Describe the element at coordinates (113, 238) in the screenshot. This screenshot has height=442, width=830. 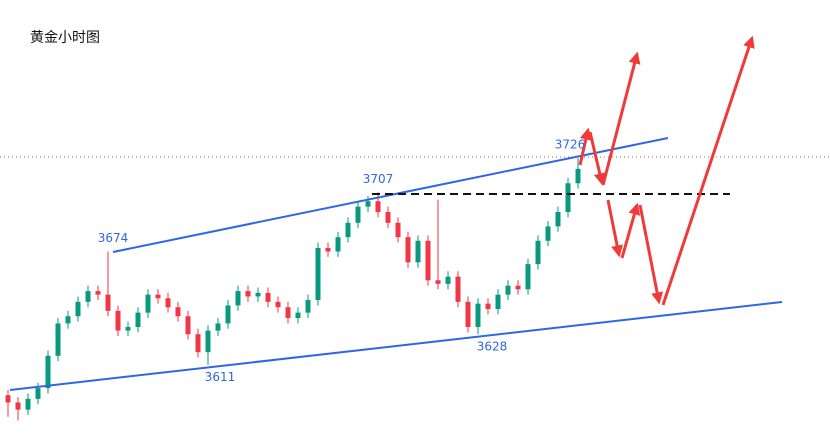
I see `price-label: 3674` at that location.